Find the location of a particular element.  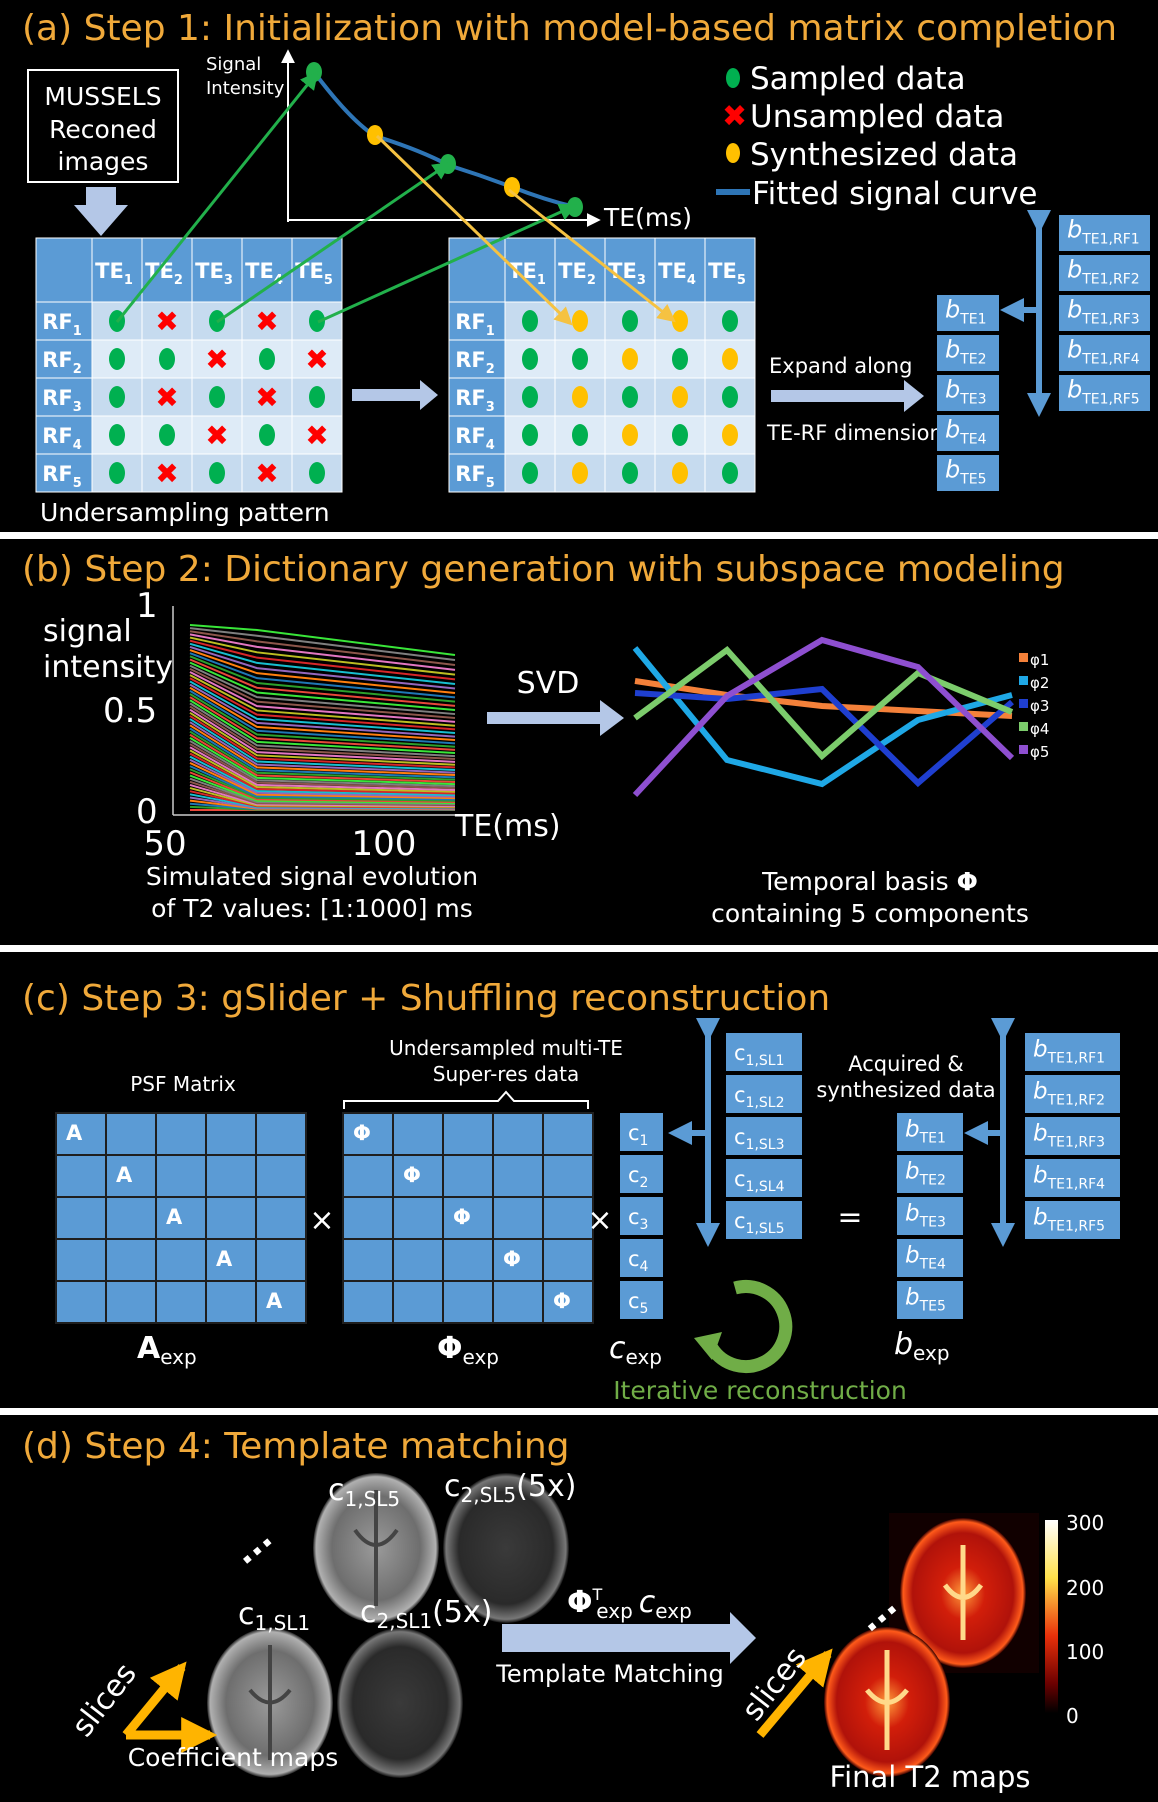

separator-bc is located at coordinates (579, 948).